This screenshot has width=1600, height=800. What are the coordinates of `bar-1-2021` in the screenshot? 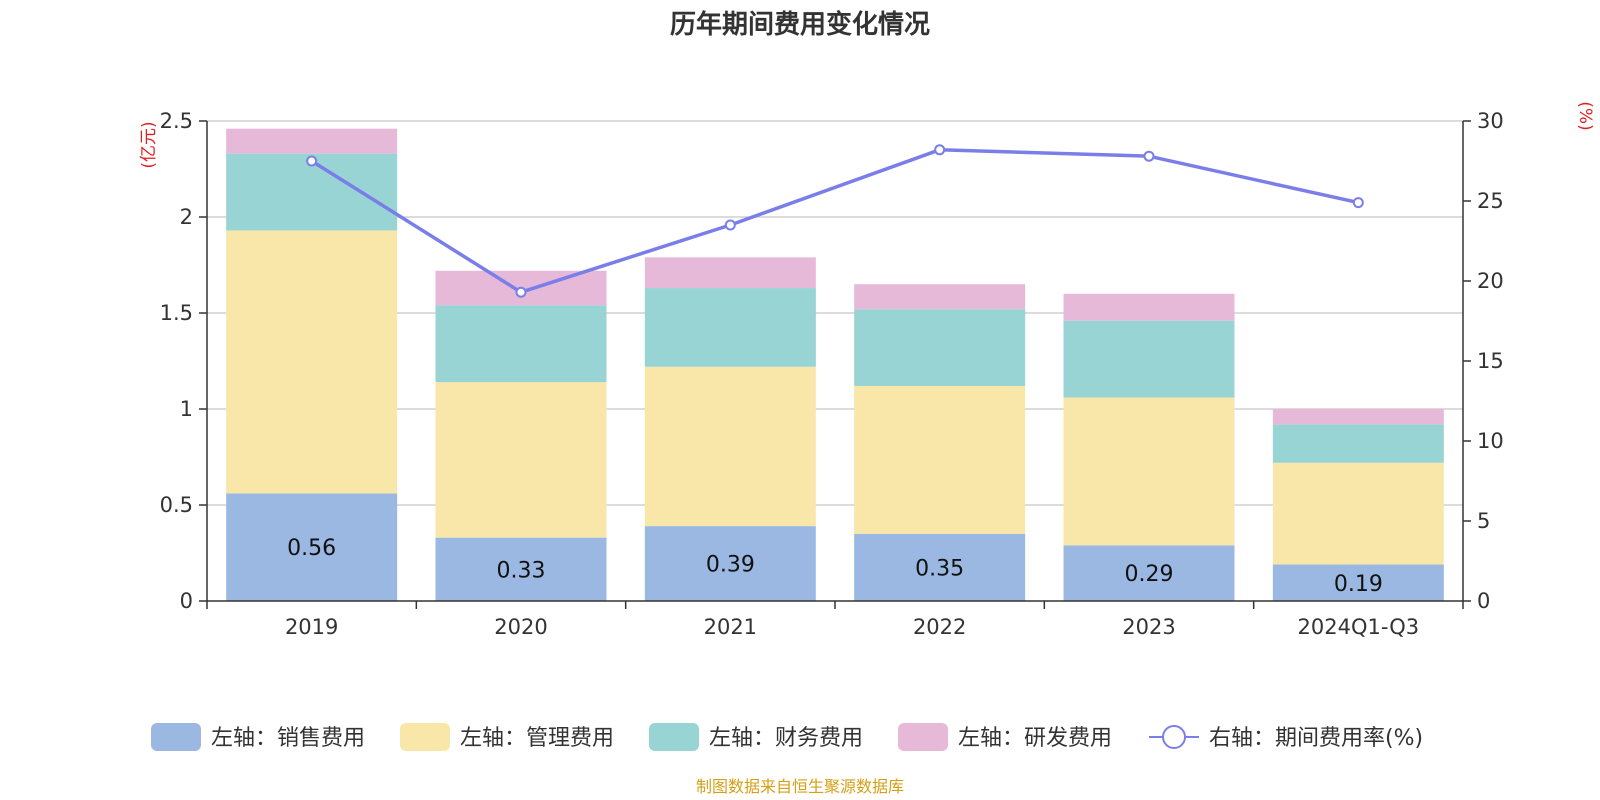 It's located at (730, 563).